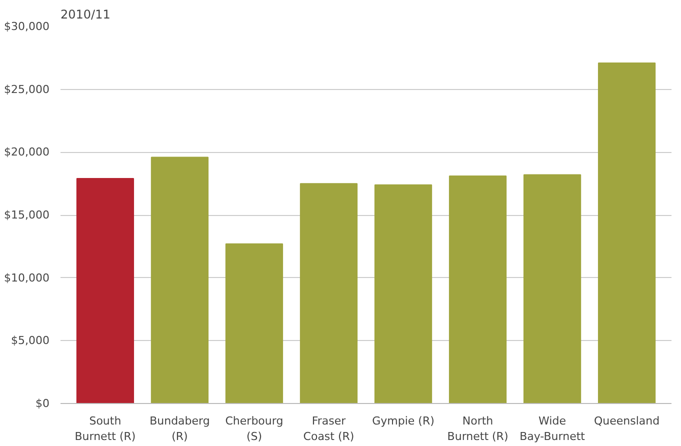 Image resolution: width=681 pixels, height=446 pixels. What do you see at coordinates (105, 429) in the screenshot?
I see `x-tick-label: South Burnett (R)` at bounding box center [105, 429].